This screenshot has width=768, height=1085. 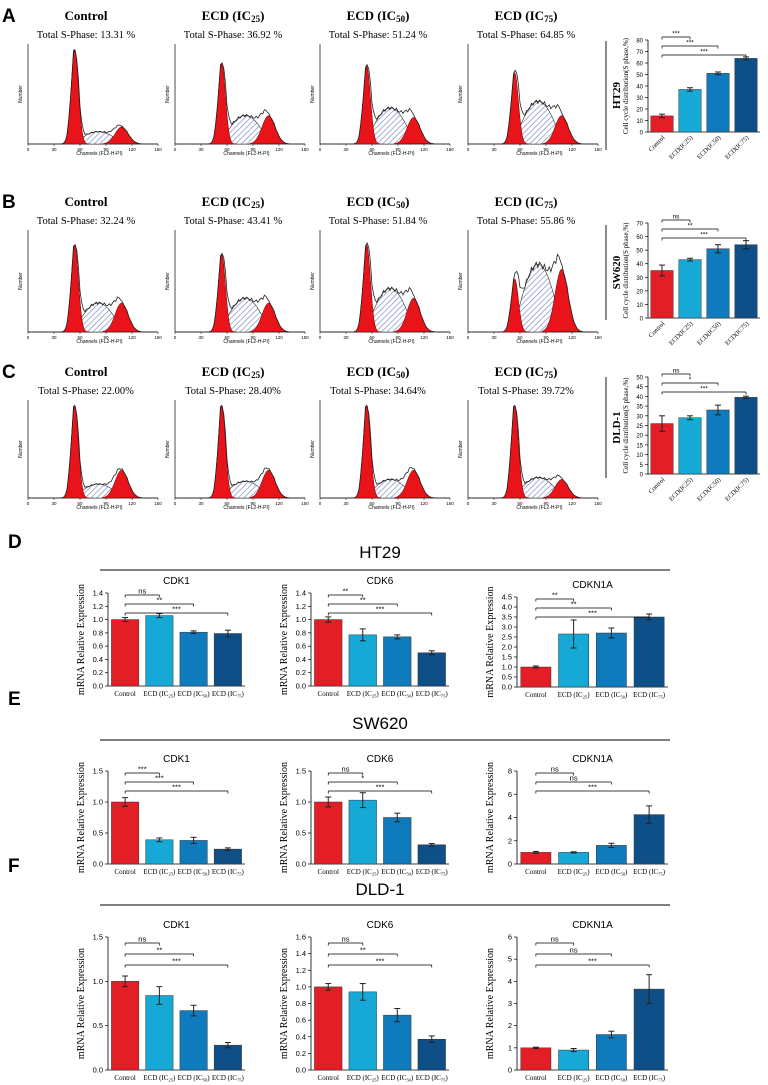 I want to click on significance-label-2: *, so click(x=690, y=380).